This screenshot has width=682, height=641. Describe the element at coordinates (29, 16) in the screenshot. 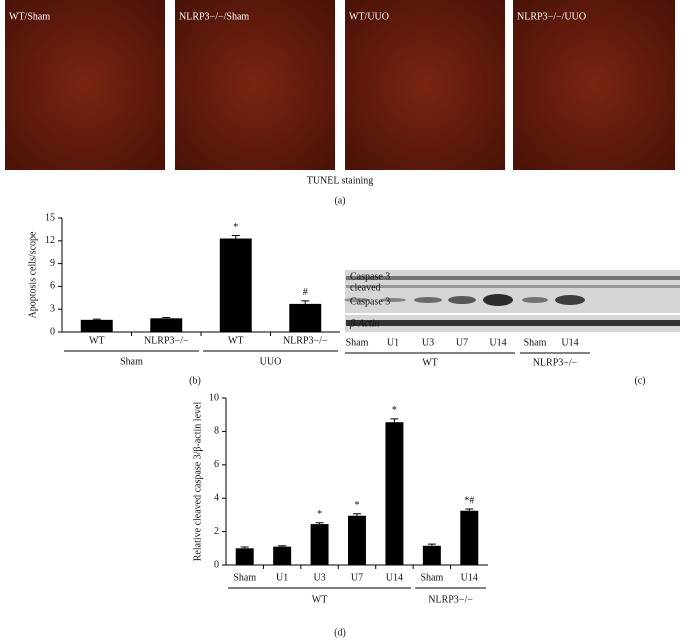

I see `image-label: WT/Sham` at that location.